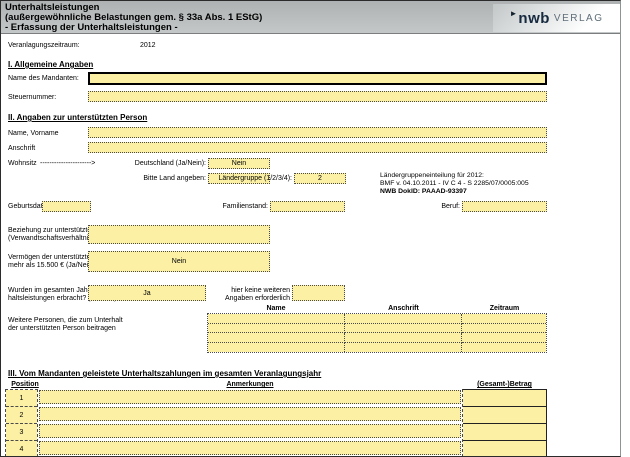 The width and height of the screenshot is (630, 457). Describe the element at coordinates (22, 163) in the screenshot. I see `wohnsitz-label: Wohnsitz` at that location.